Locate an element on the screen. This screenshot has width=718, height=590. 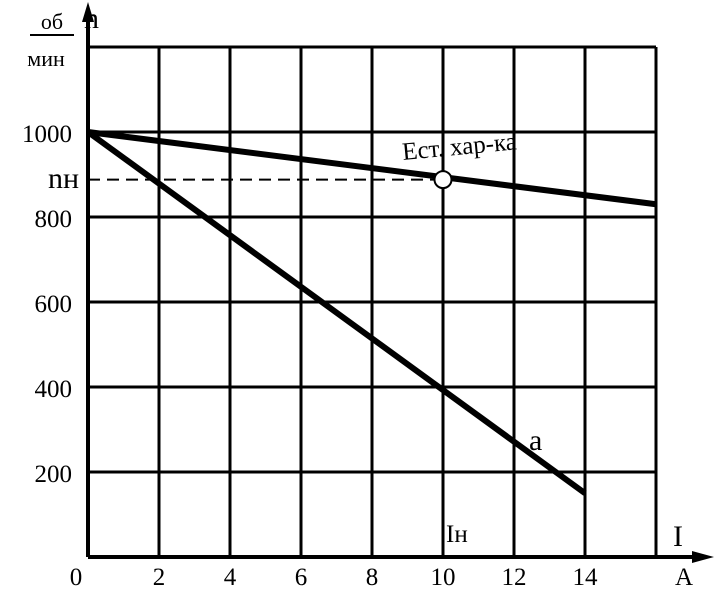
y-axis-unit-denominator: мин is located at coordinates (46, 58).